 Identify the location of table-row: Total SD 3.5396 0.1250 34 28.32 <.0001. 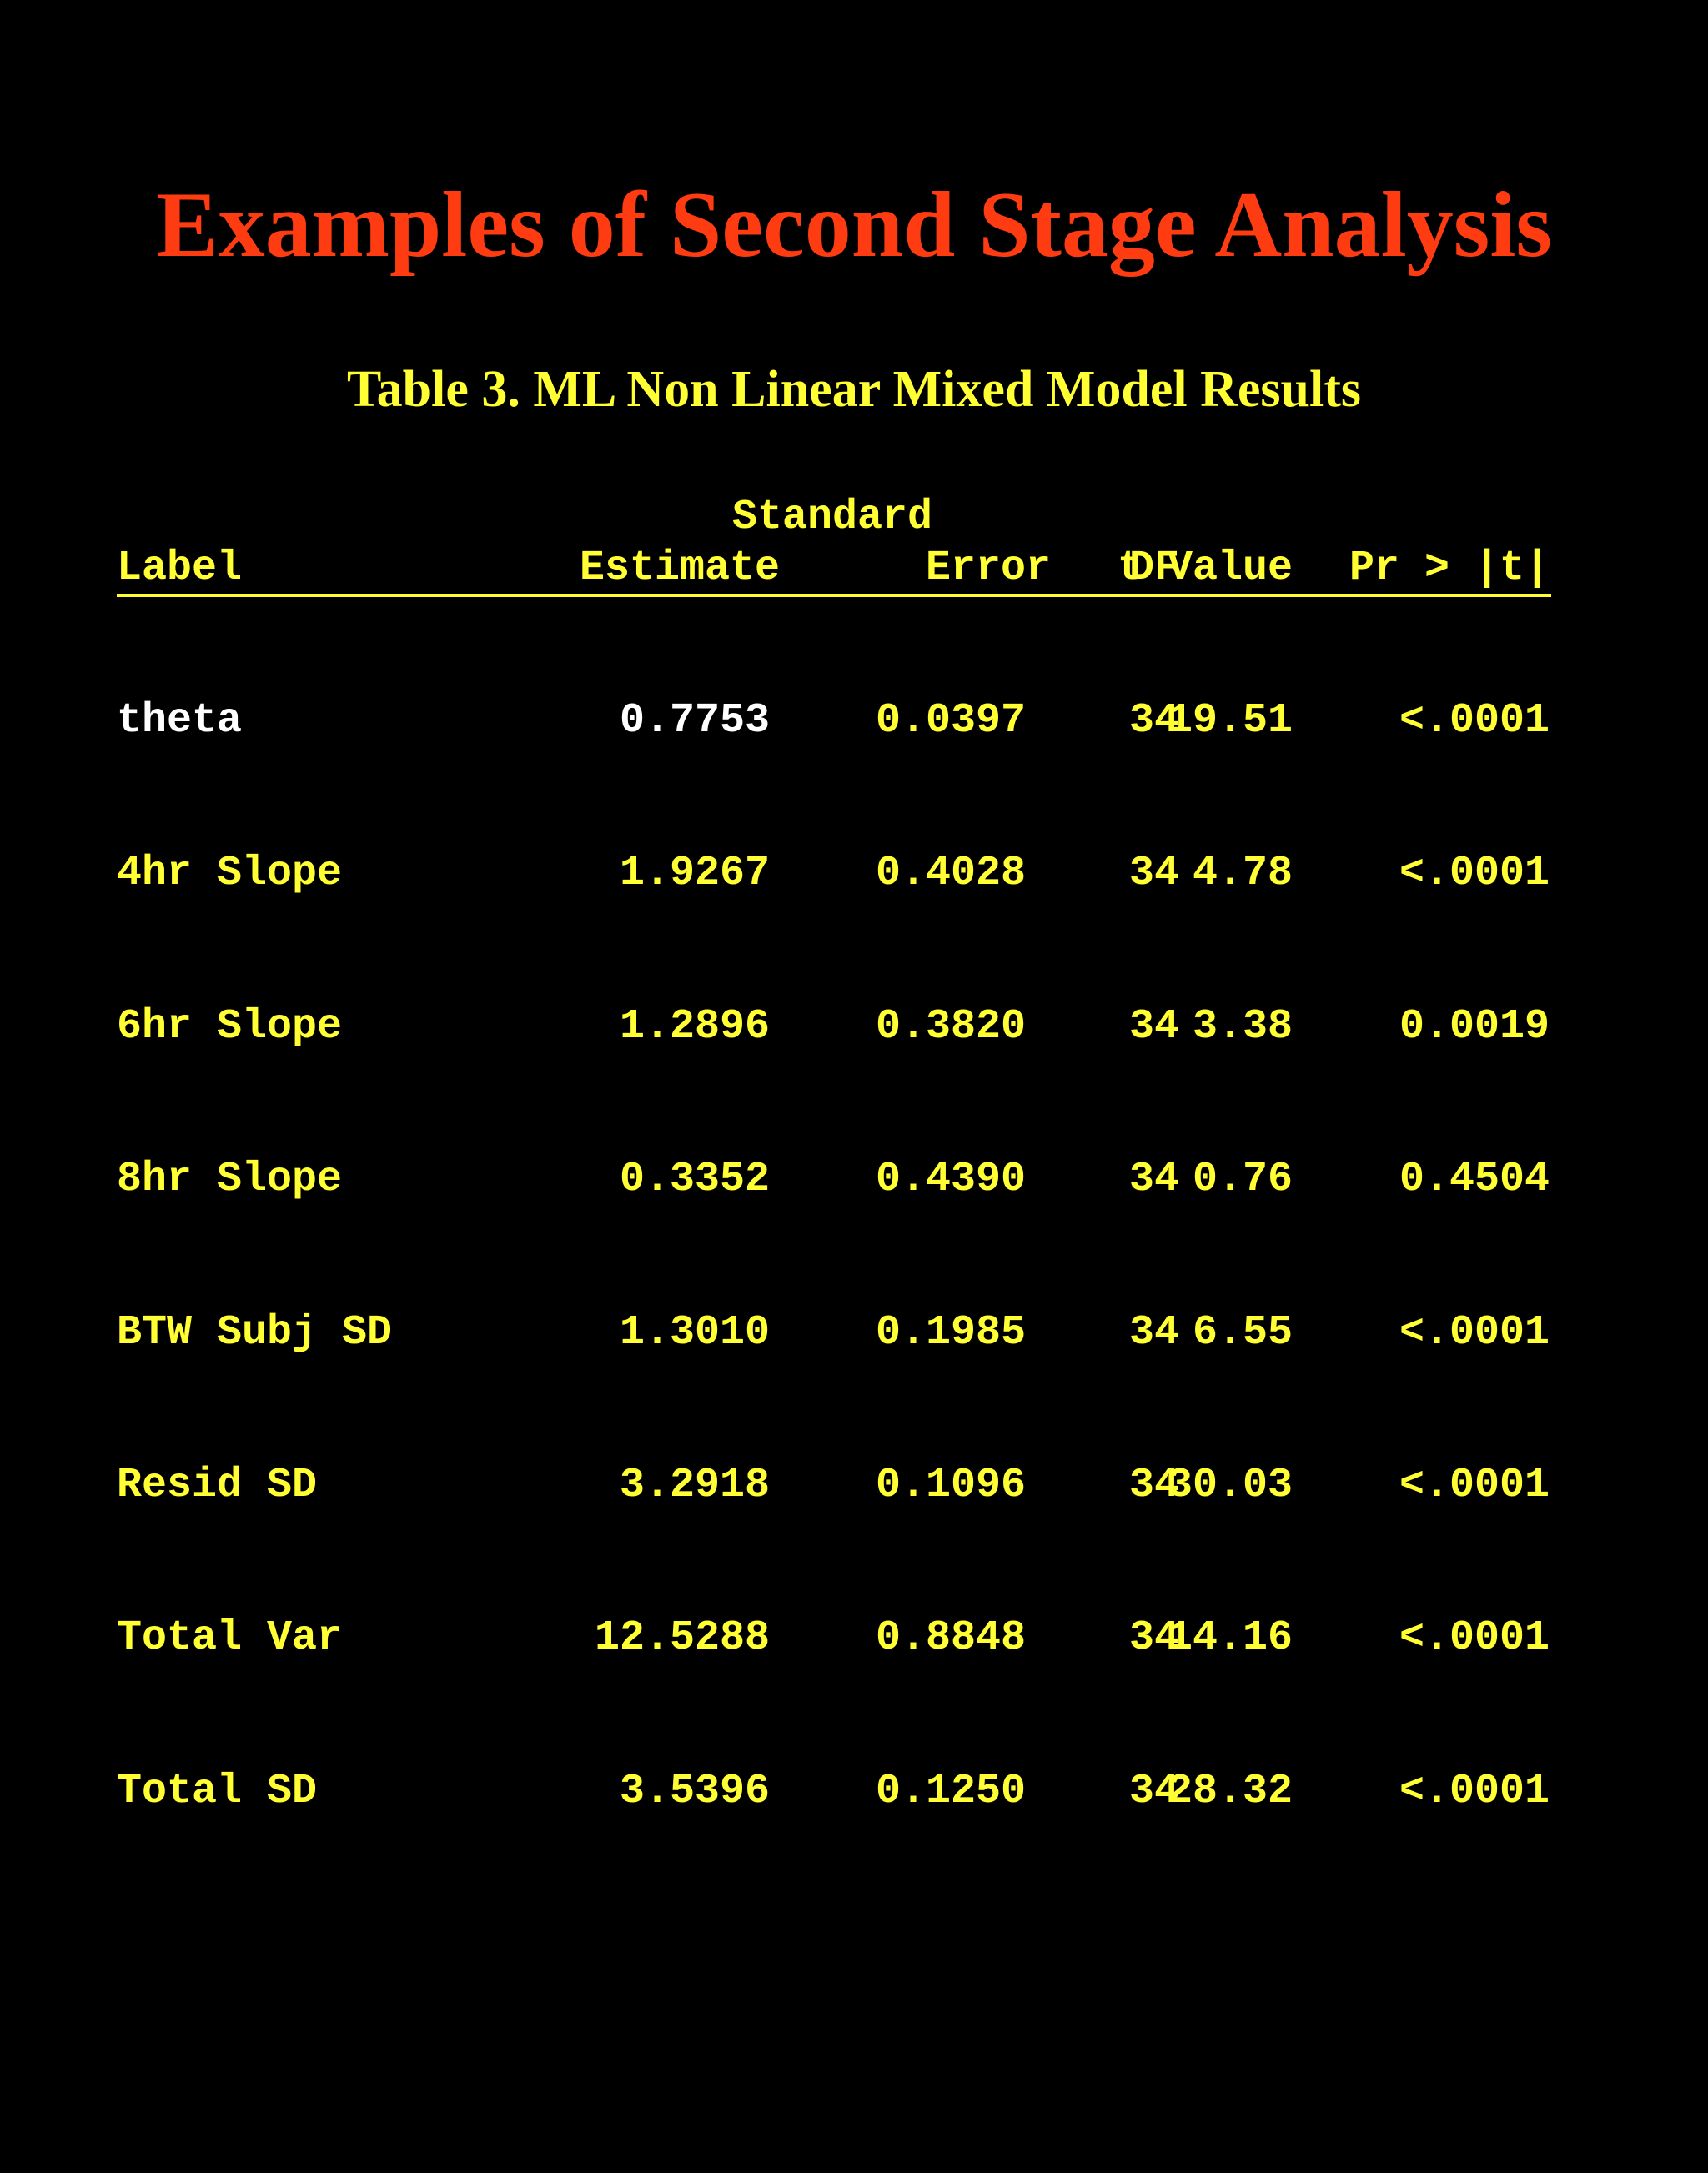
(834, 1792).